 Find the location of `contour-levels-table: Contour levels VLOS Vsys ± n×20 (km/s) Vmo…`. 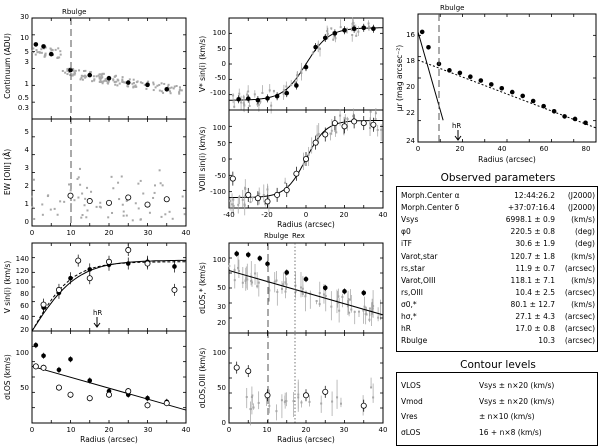

contour-levels-table: Contour levels VLOS Vsys ± n×20 (km/s) Vmo… is located at coordinates (497, 402).